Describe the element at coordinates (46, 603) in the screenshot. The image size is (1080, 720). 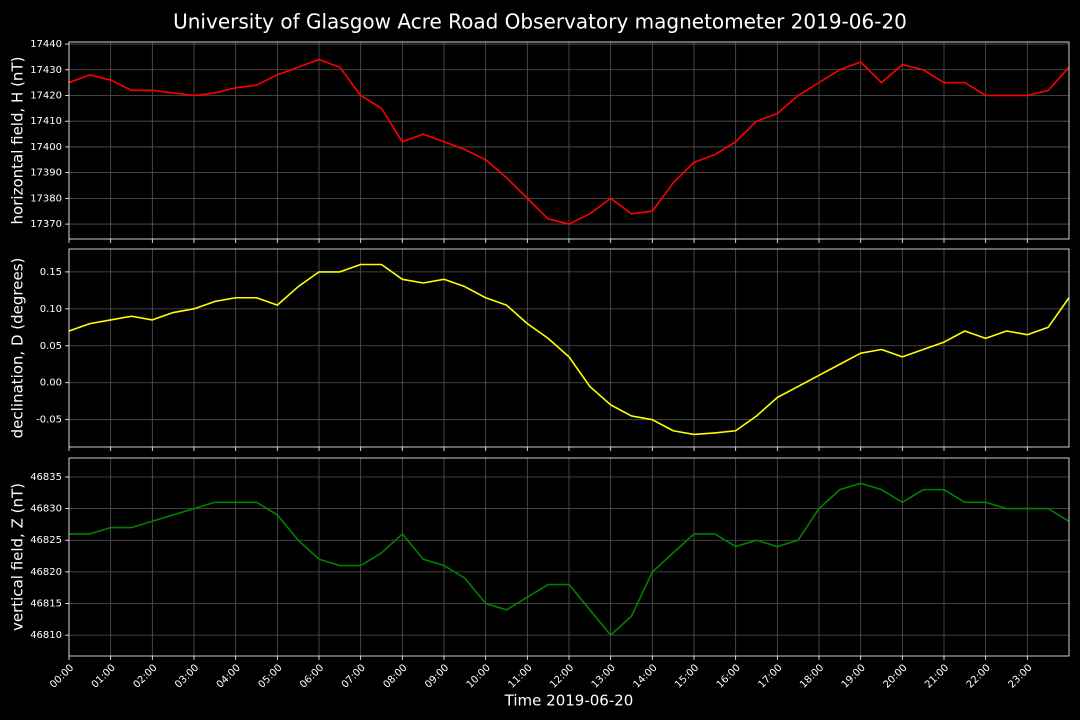
I see `y-tick-label: 46815` at that location.